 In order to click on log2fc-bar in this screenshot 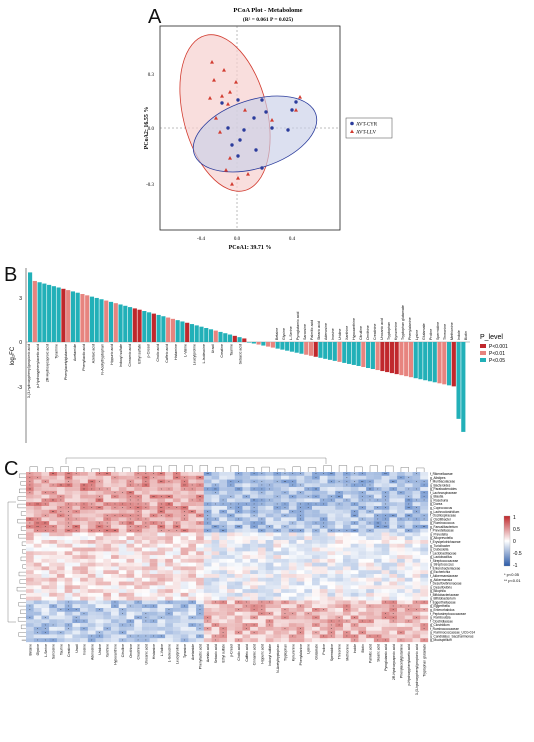, I will do `click(58, 314)`.